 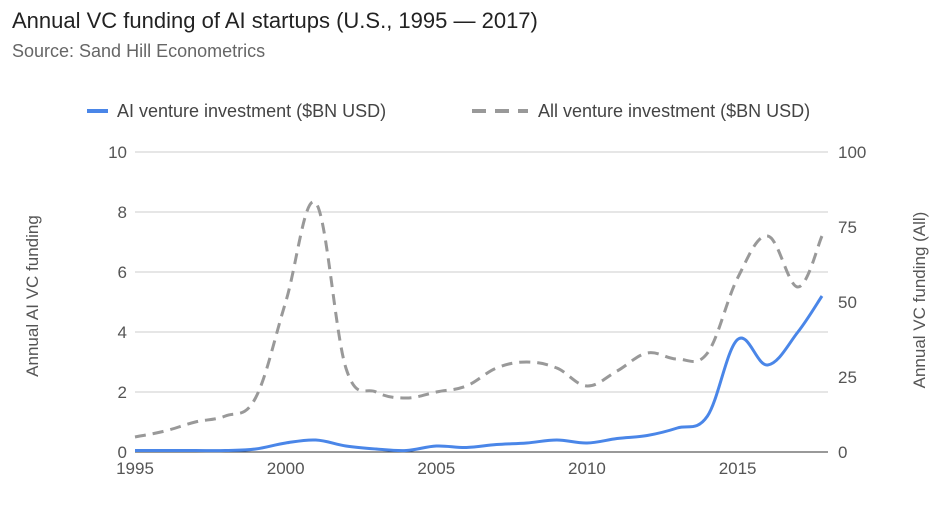 I want to click on legend-label-all: All venture investment ($BN USD), so click(x=674, y=111).